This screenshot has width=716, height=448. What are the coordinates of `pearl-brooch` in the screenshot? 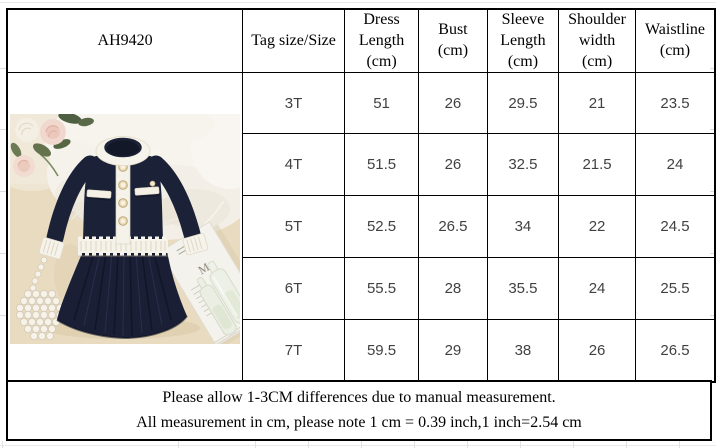 It's located at (152, 184).